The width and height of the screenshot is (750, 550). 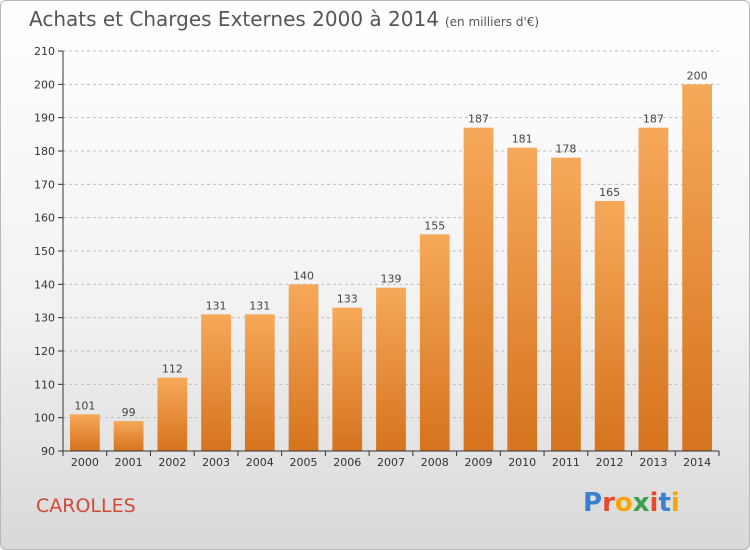 I want to click on bar-2005, so click(x=303, y=367).